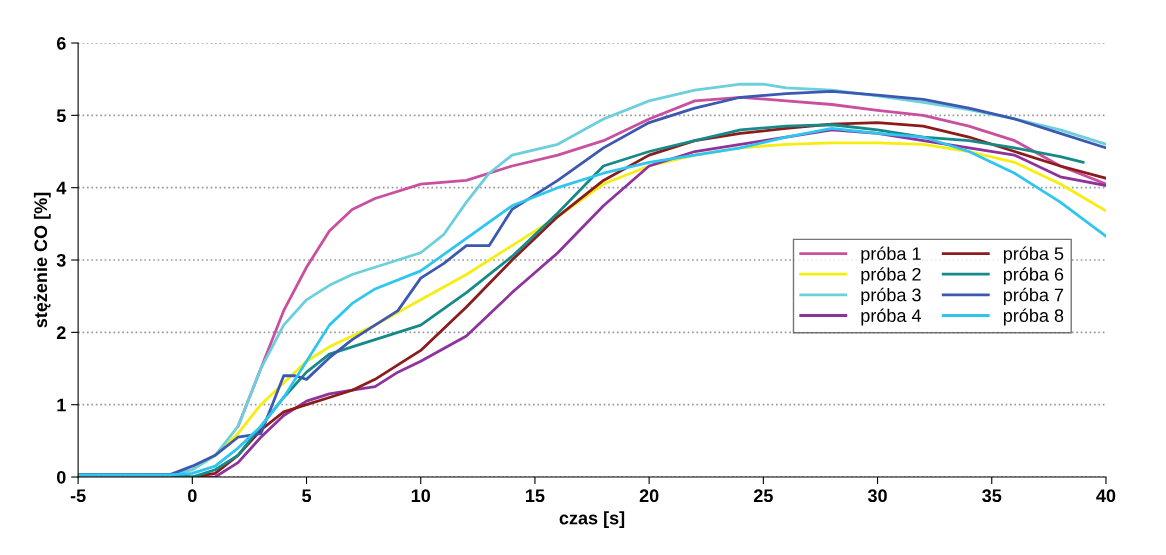 The image size is (1166, 555). I want to click on legend-label: próba 8, so click(1033, 317).